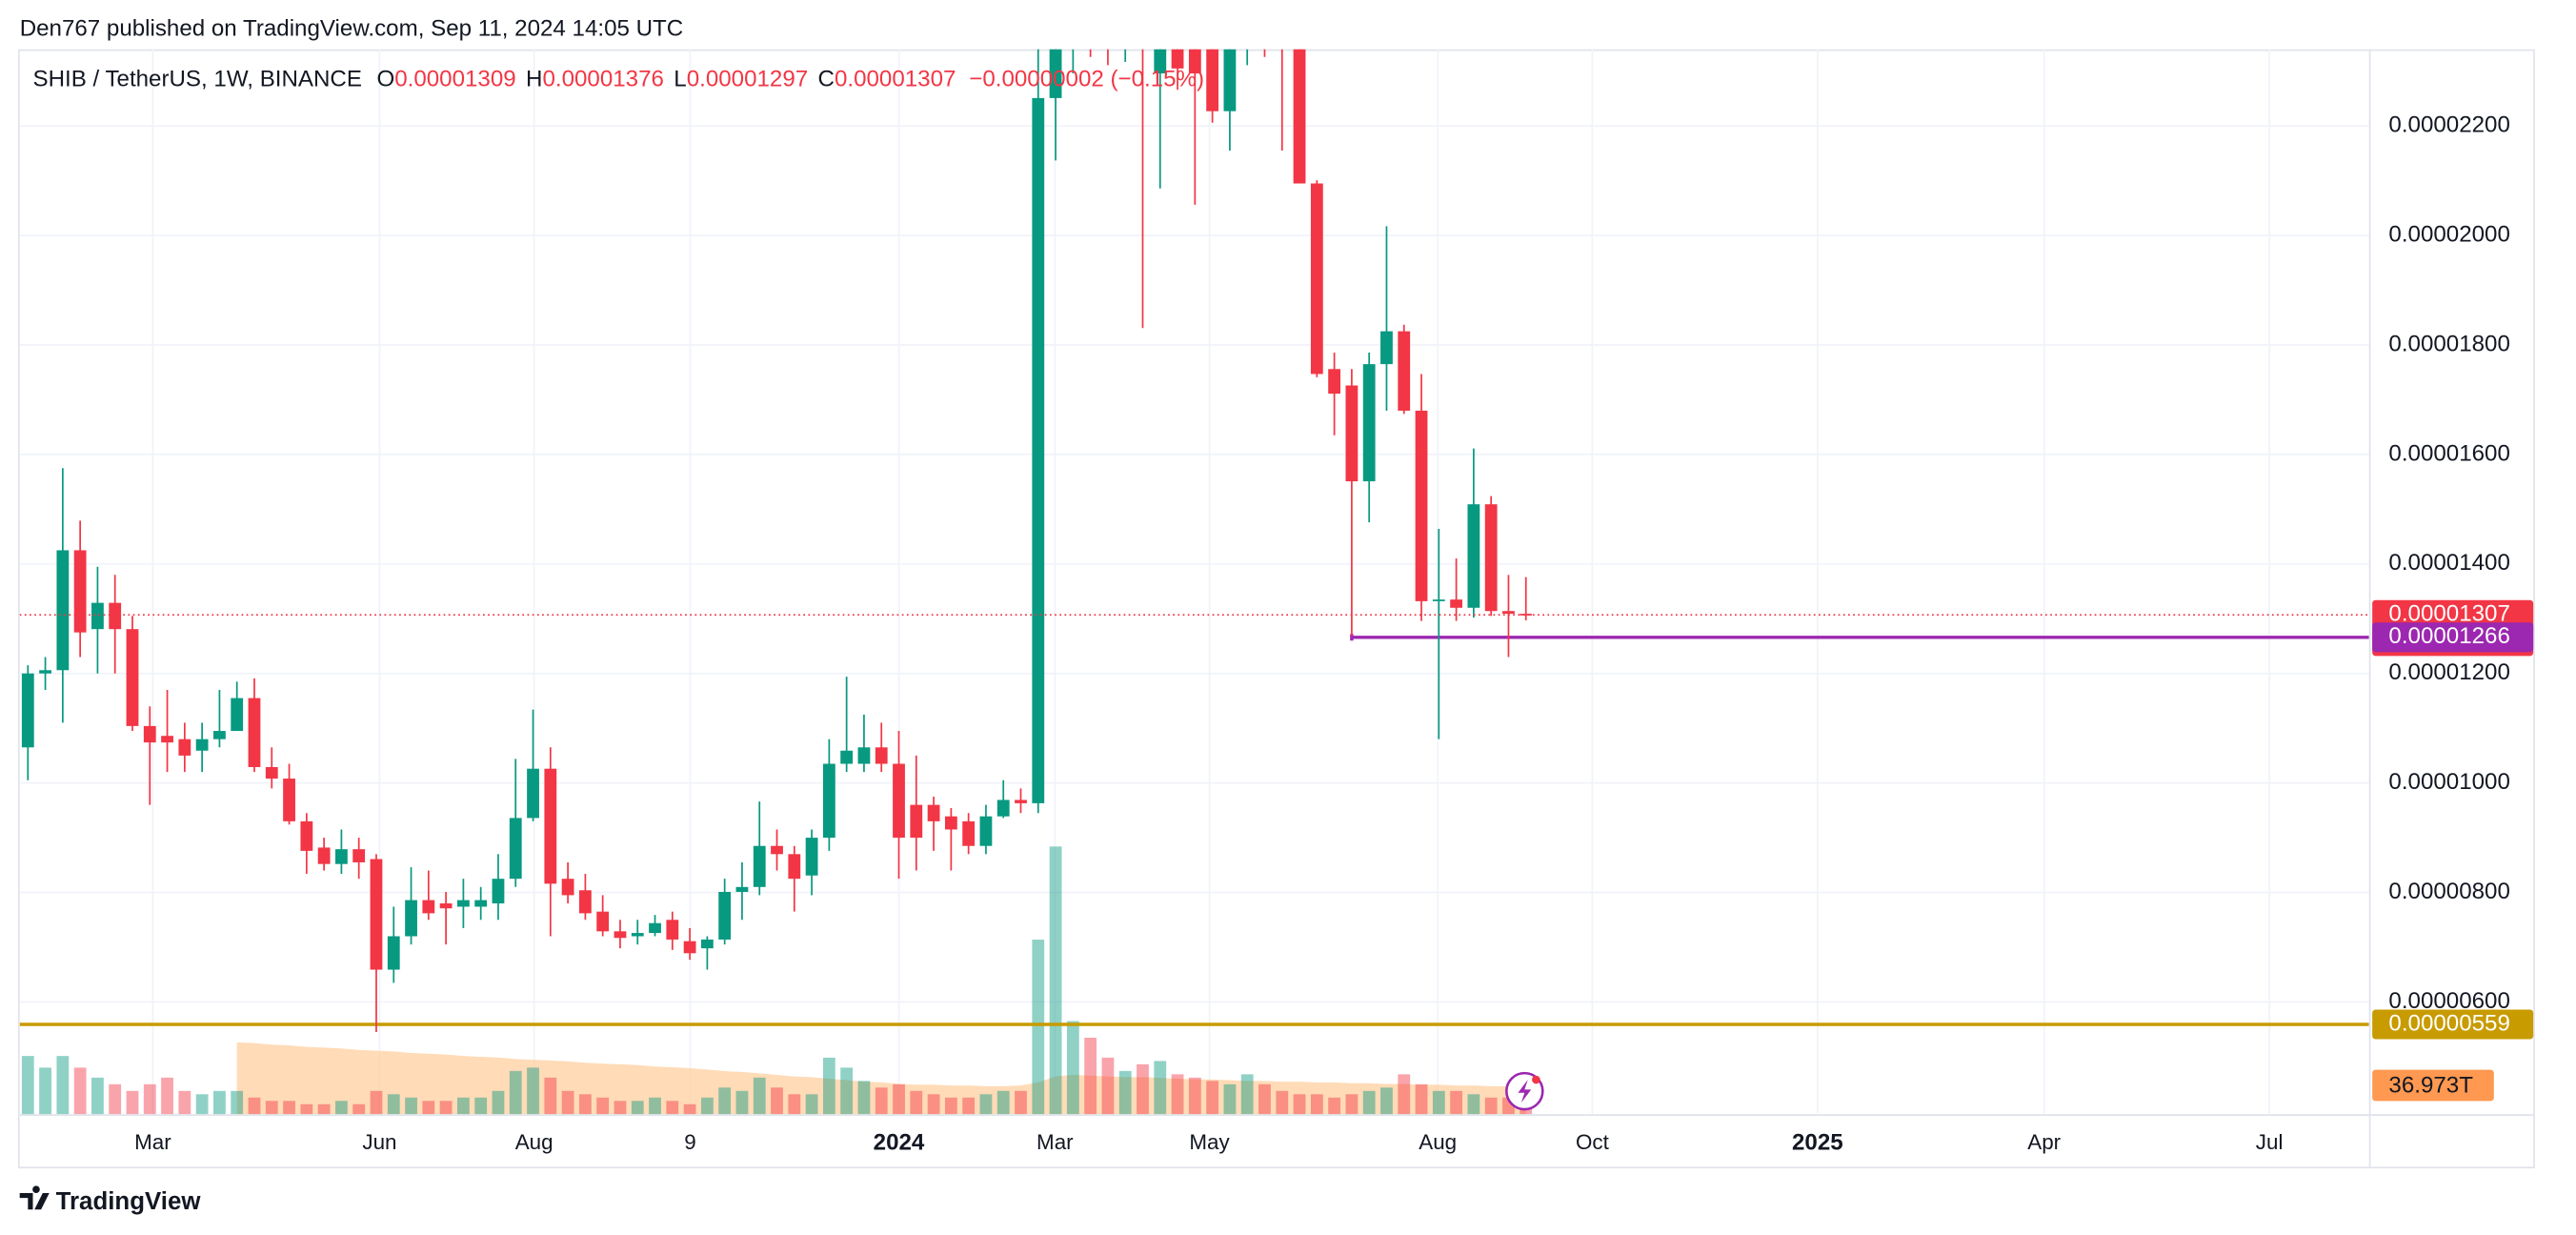  Describe the element at coordinates (2449, 343) in the screenshot. I see `y-tick-label: 0.00001800` at that location.